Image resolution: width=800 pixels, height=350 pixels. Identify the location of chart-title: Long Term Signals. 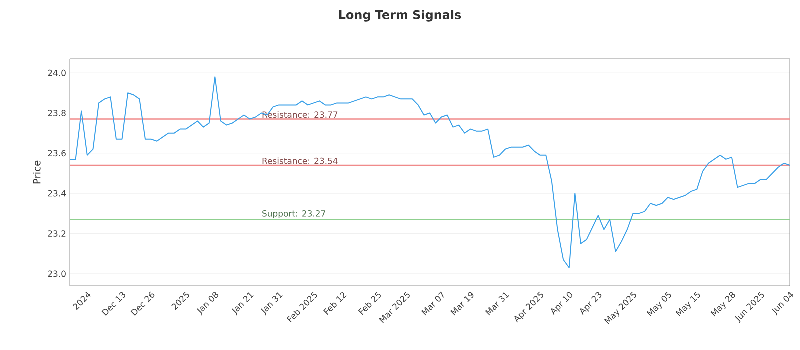
(400, 16).